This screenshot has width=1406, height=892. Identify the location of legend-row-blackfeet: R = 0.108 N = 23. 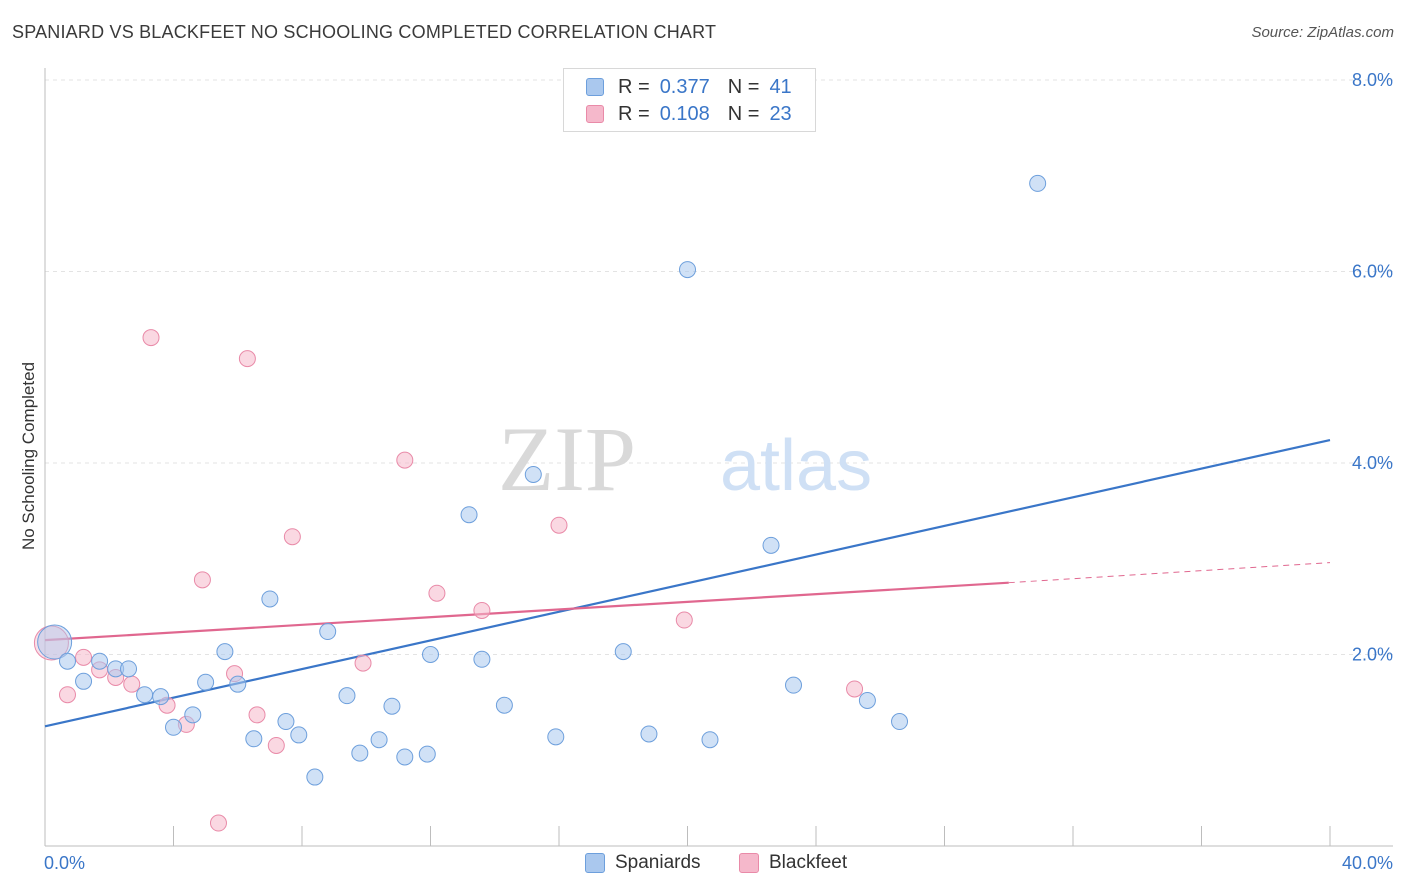
(689, 114).